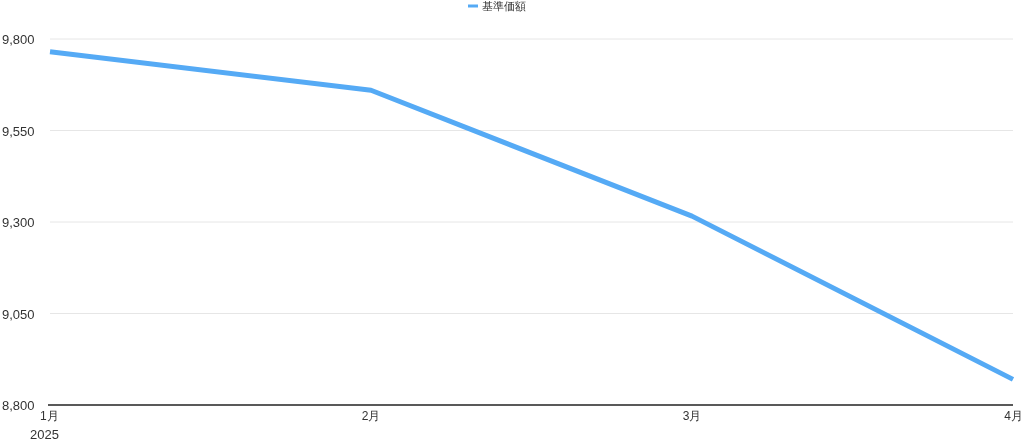  What do you see at coordinates (18, 314) in the screenshot?
I see `y-tick-label: 9,050` at bounding box center [18, 314].